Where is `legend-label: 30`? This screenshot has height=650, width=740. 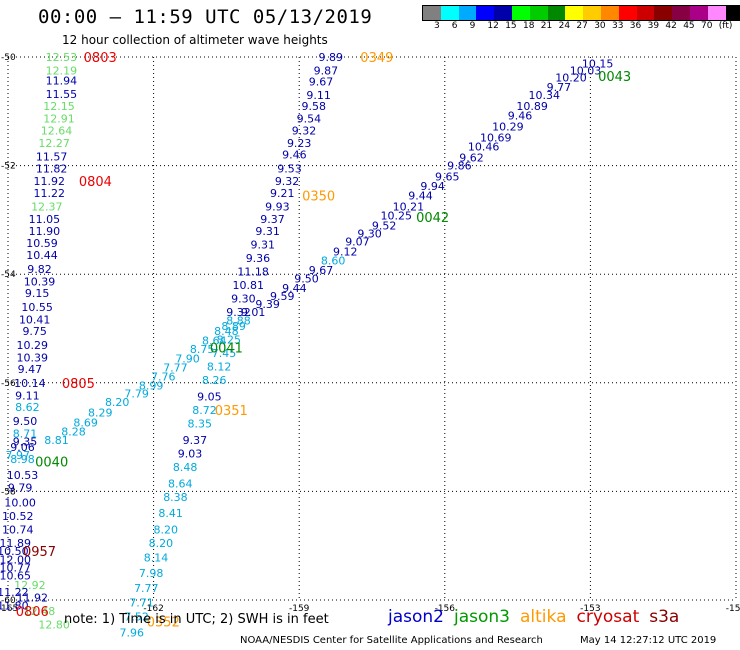
legend-label: 30 is located at coordinates (600, 26).